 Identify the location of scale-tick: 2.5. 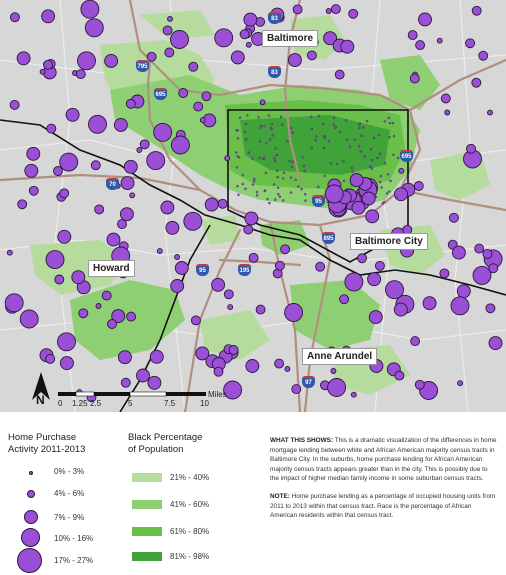
(96, 403).